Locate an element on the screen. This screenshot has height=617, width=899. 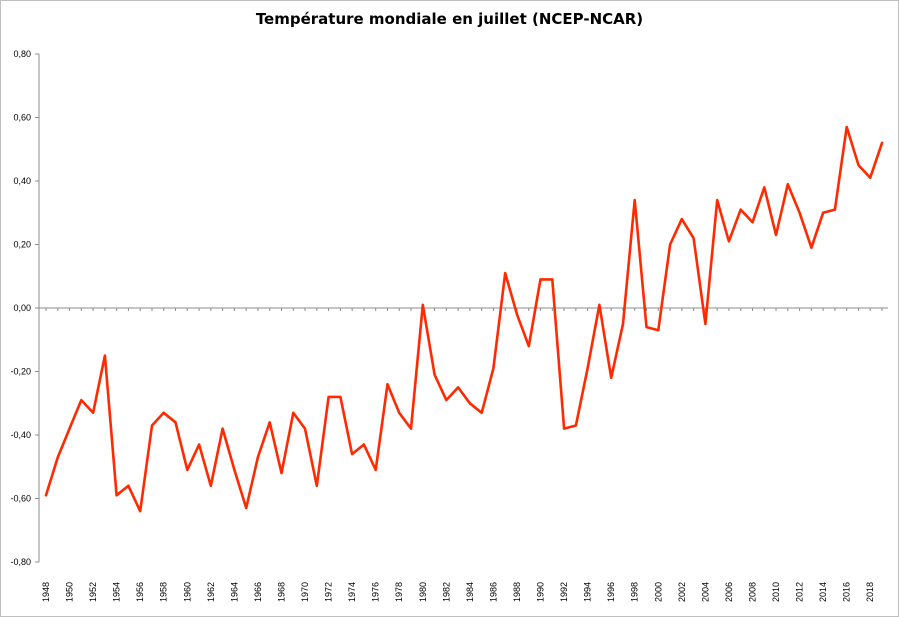
x-tick-label: 1996 is located at coordinates (611, 592).